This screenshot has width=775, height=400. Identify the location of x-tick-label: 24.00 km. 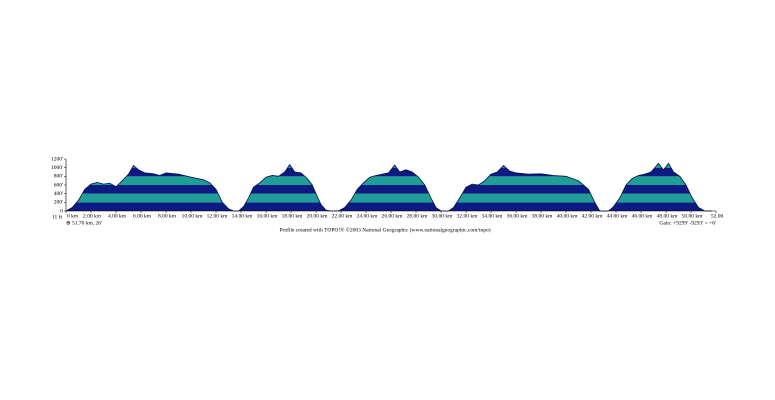
(368, 216).